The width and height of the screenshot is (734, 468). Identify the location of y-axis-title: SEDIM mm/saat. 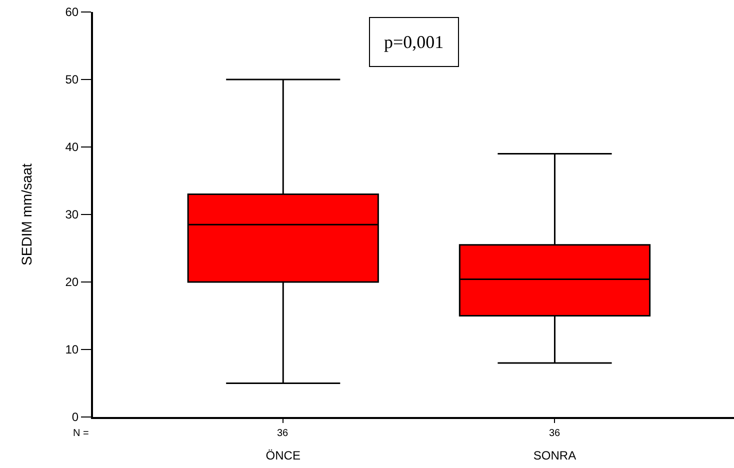
(26, 214).